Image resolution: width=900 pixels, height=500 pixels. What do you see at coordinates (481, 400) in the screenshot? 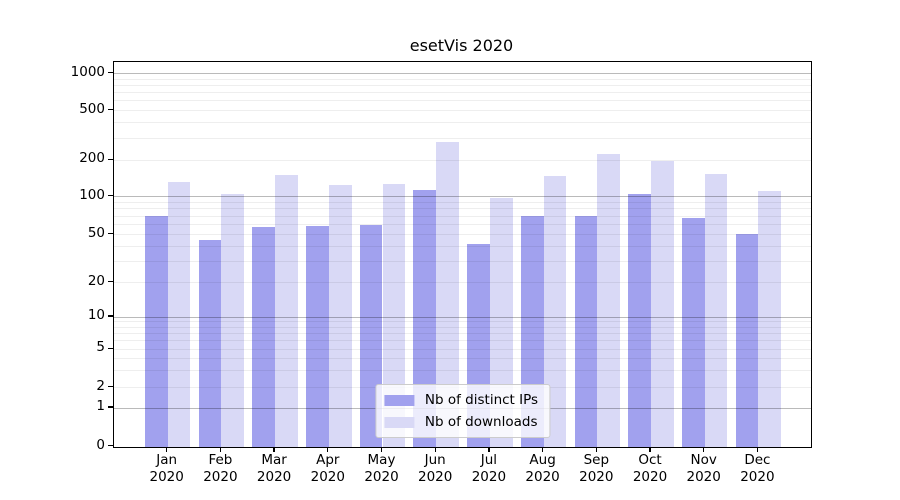
I see `legend-label-distinct-ips: Nb of distinct IPs` at bounding box center [481, 400].